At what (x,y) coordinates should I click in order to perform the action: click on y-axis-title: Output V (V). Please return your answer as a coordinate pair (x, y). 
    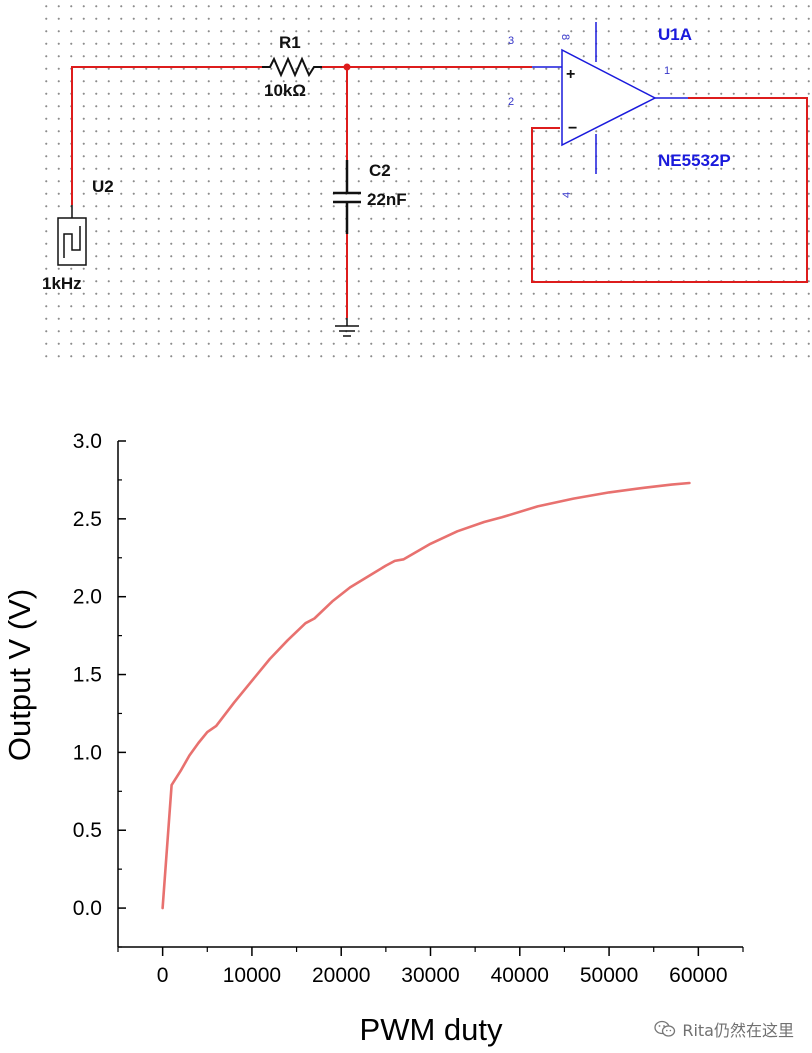
    Looking at the image, I should click on (19, 675).